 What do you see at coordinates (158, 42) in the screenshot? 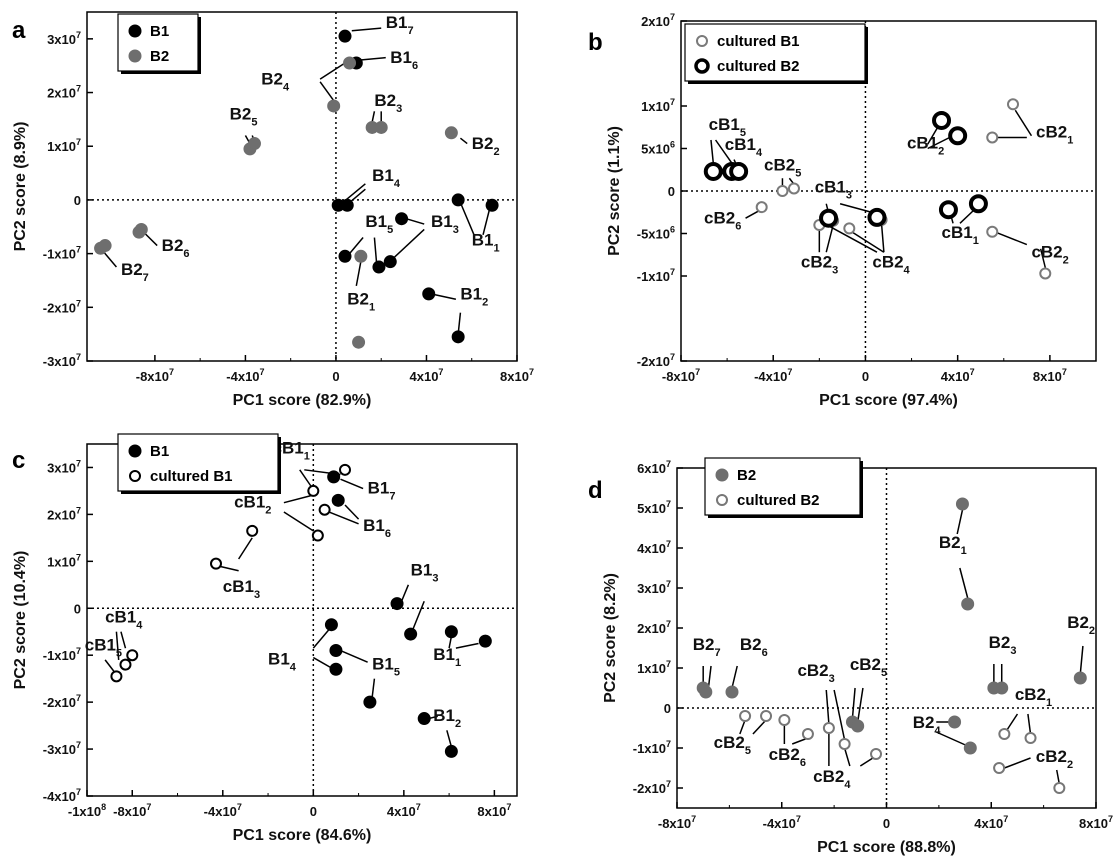
I see `legend-box` at bounding box center [158, 42].